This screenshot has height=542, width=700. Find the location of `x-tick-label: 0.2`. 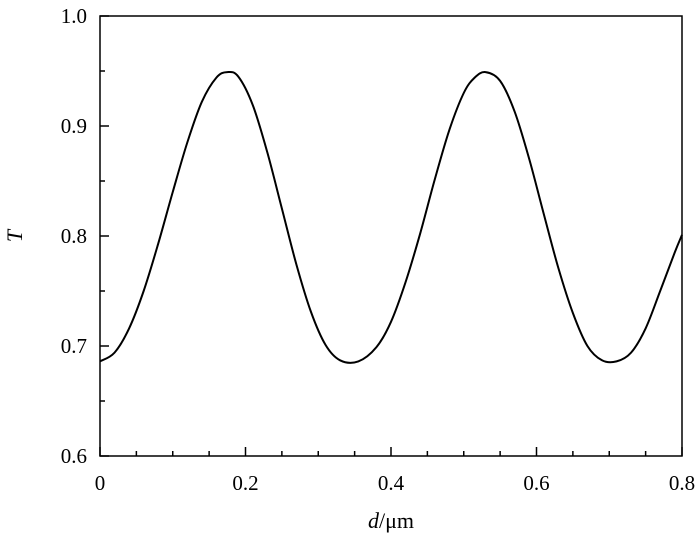

x-tick-label: 0.2 is located at coordinates (245, 483).